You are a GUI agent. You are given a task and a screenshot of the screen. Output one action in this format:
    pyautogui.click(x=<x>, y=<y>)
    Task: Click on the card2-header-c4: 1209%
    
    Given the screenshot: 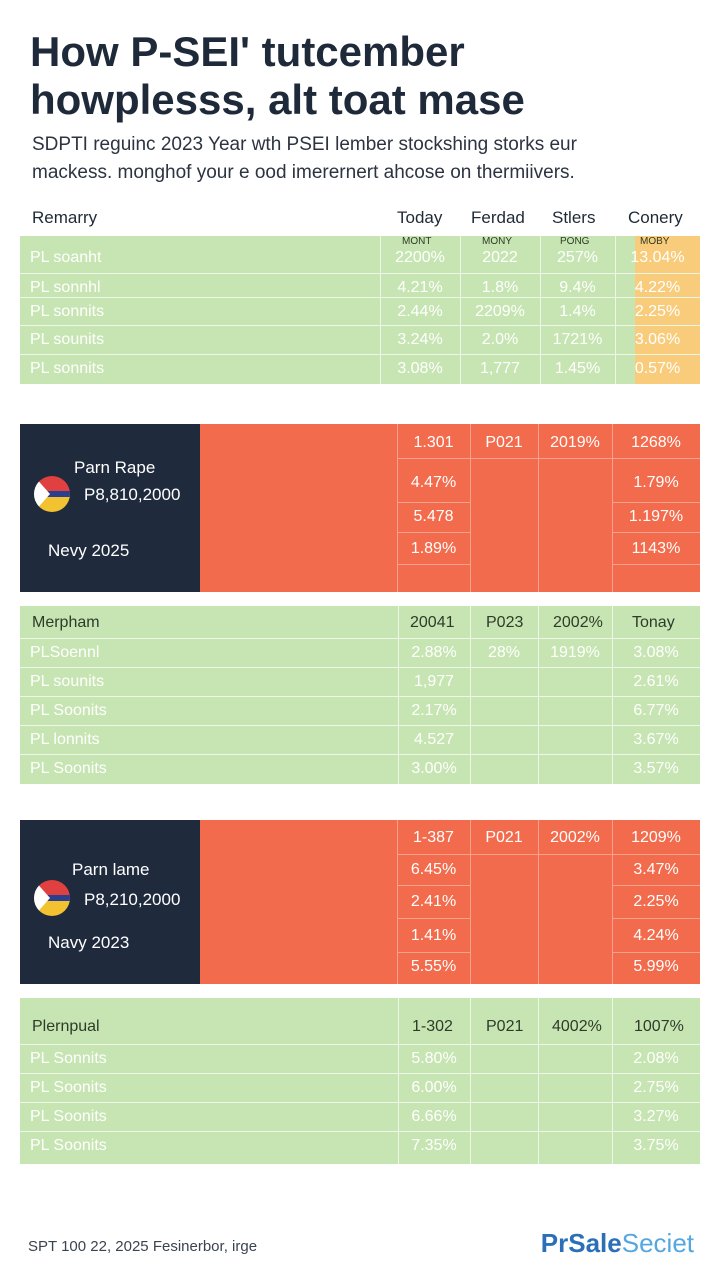 What is the action you would take?
    pyautogui.click(x=656, y=837)
    